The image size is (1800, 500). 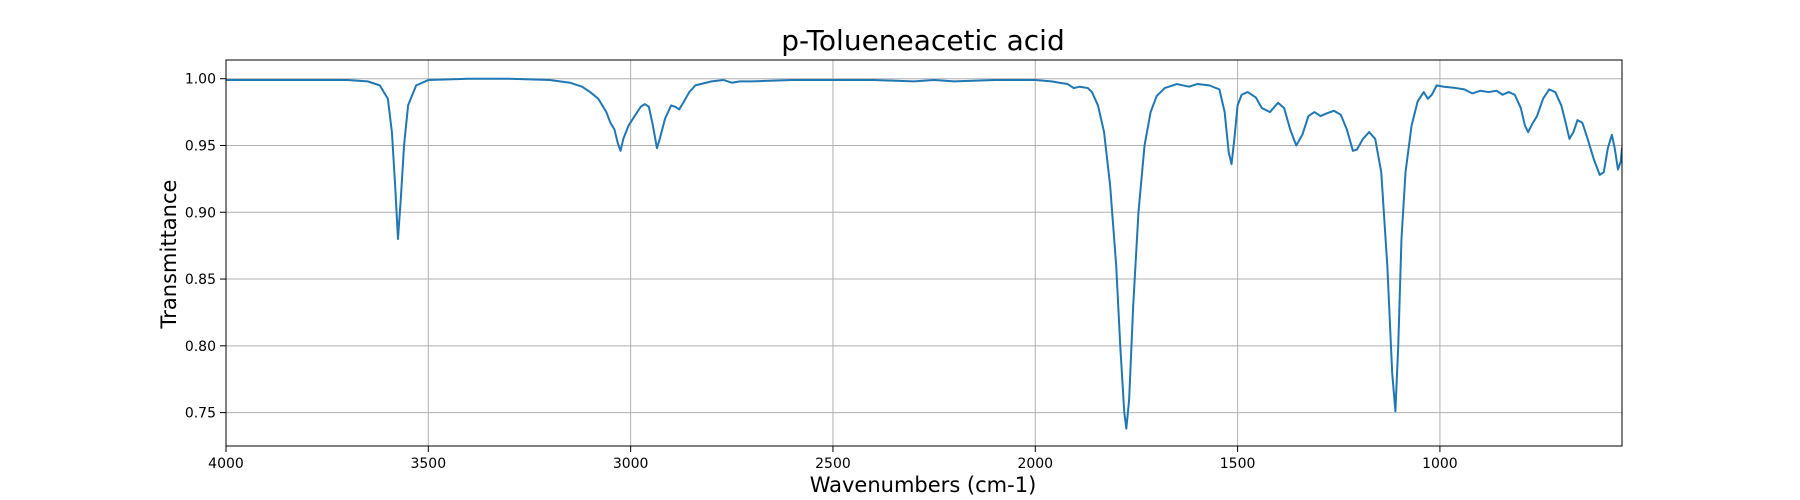 I want to click on x-tick-label: 1000, so click(x=1440, y=464).